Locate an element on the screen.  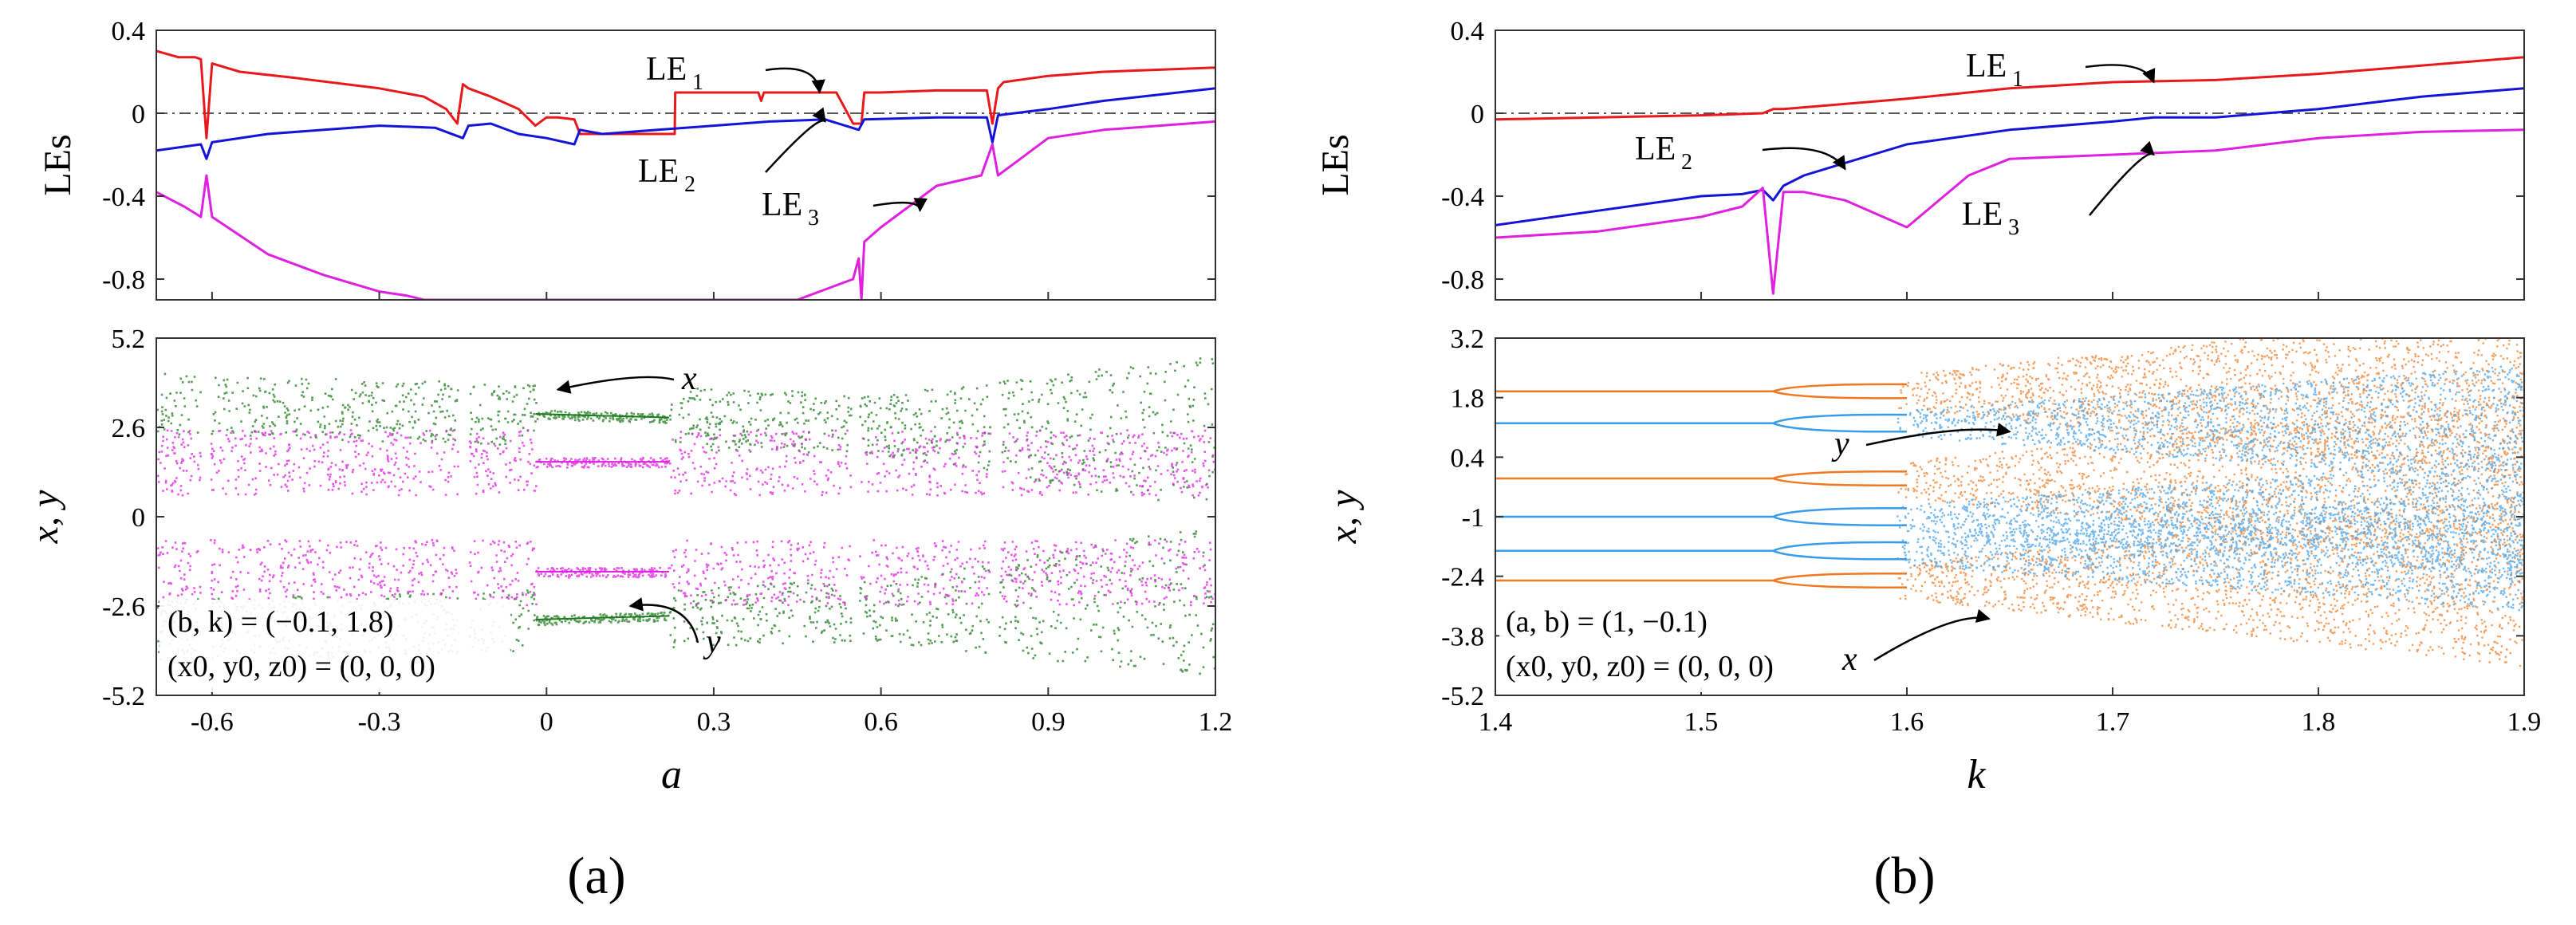
a-bottom-annotation-label: x is located at coordinates (689, 378).